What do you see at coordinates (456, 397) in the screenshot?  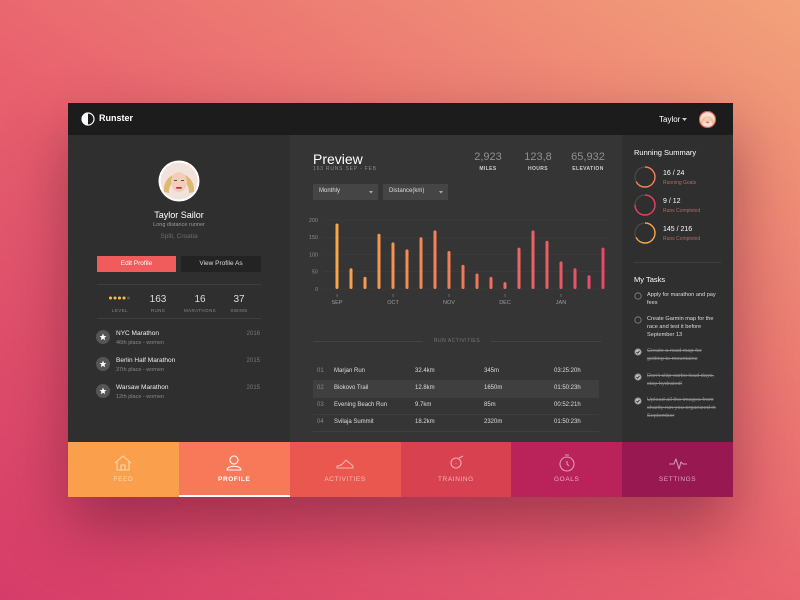 I see `row-divider` at bounding box center [456, 397].